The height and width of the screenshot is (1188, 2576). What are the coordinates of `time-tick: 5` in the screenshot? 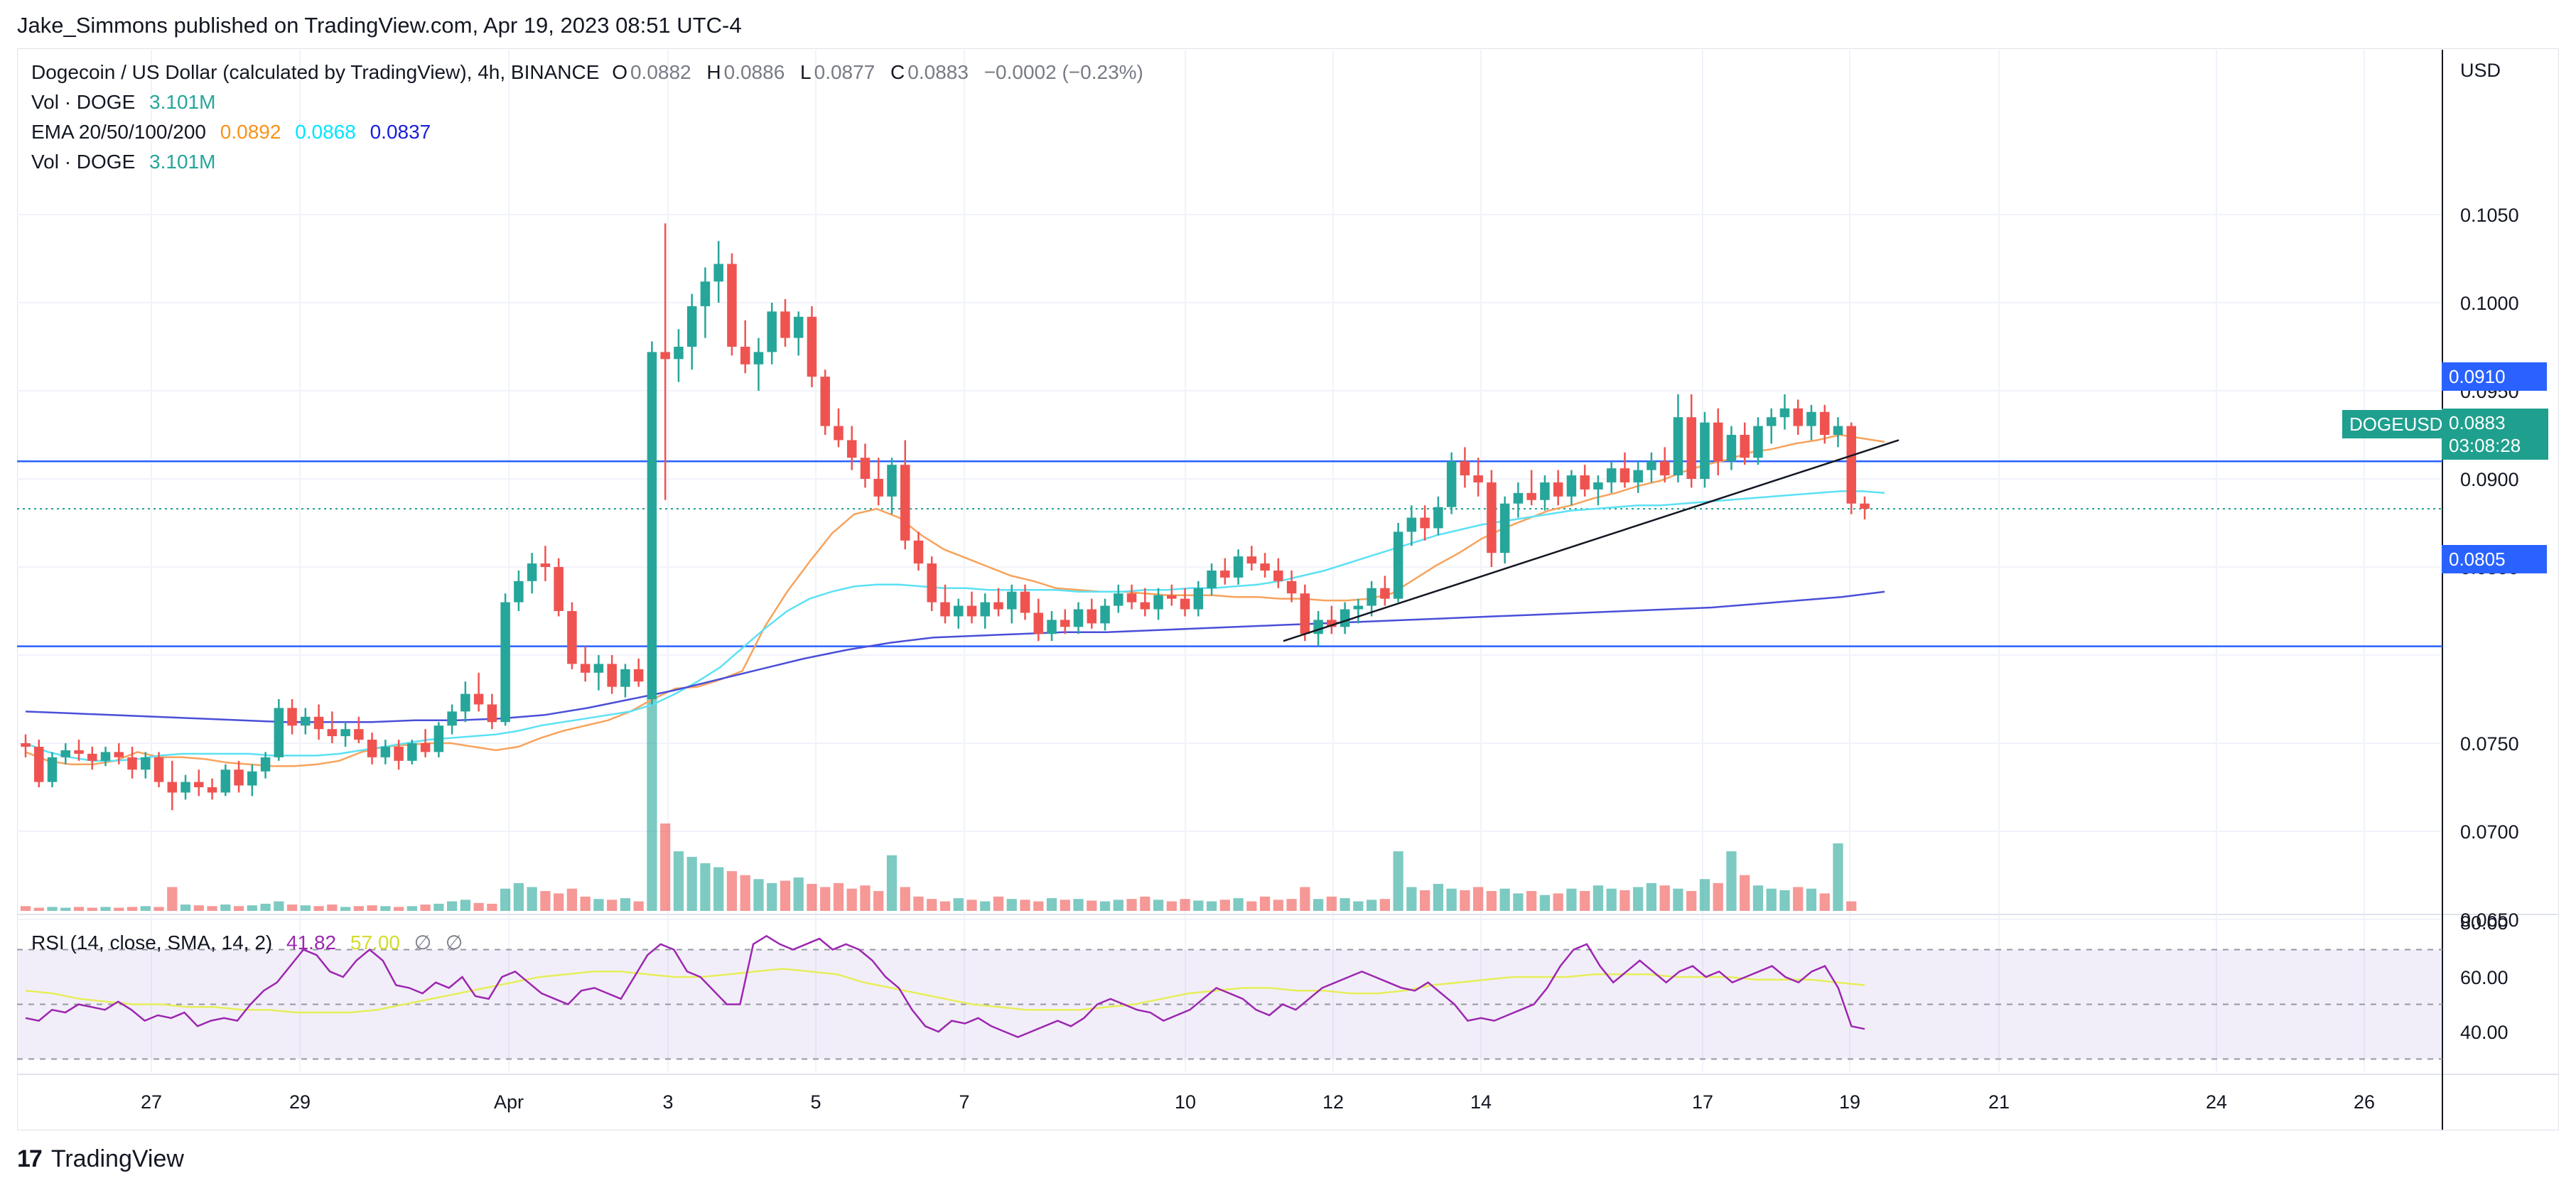 It's located at (815, 1102).